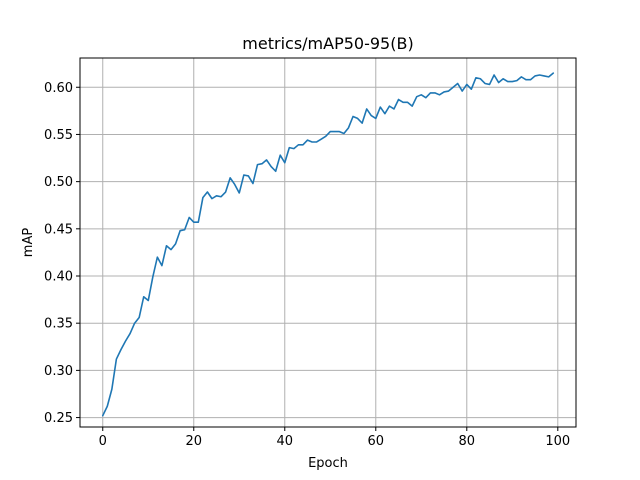 This screenshot has height=480, width=640. I want to click on y-tick-label: 0.55, so click(58, 135).